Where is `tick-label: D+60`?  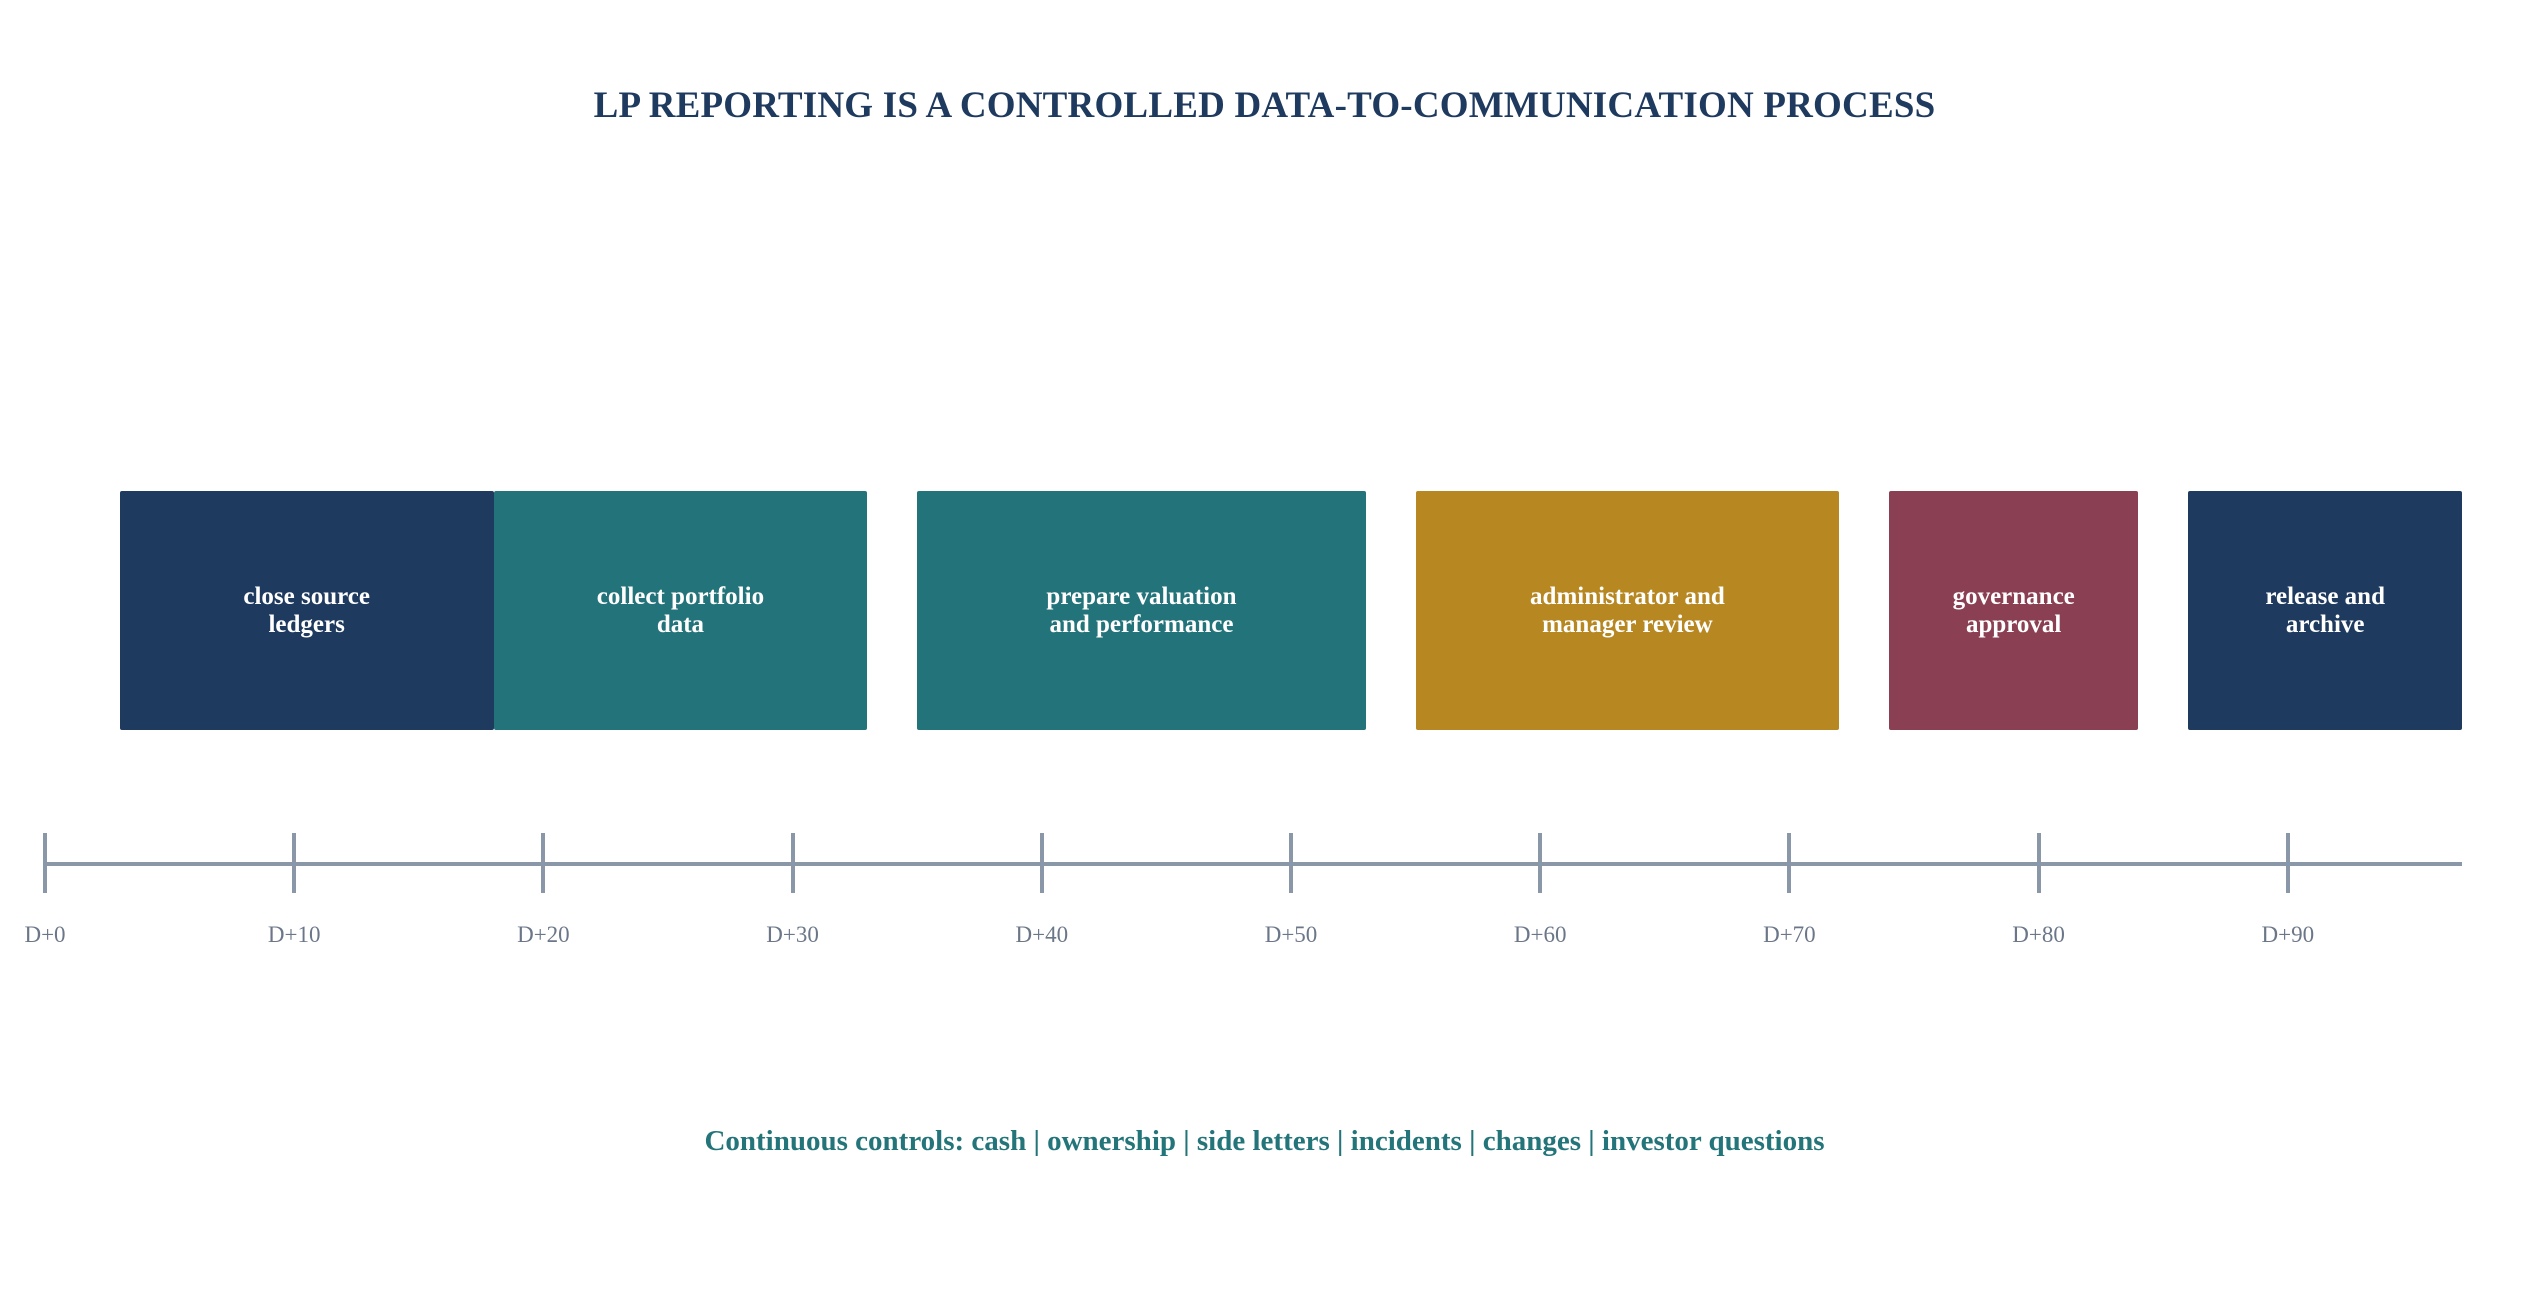
tick-label: D+60 is located at coordinates (1540, 934).